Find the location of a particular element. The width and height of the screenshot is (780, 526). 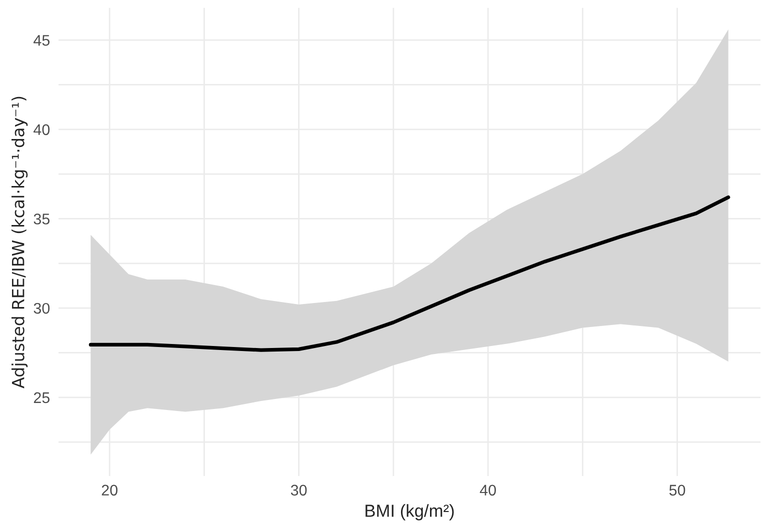

y-tick-label: 25 is located at coordinates (42, 398).